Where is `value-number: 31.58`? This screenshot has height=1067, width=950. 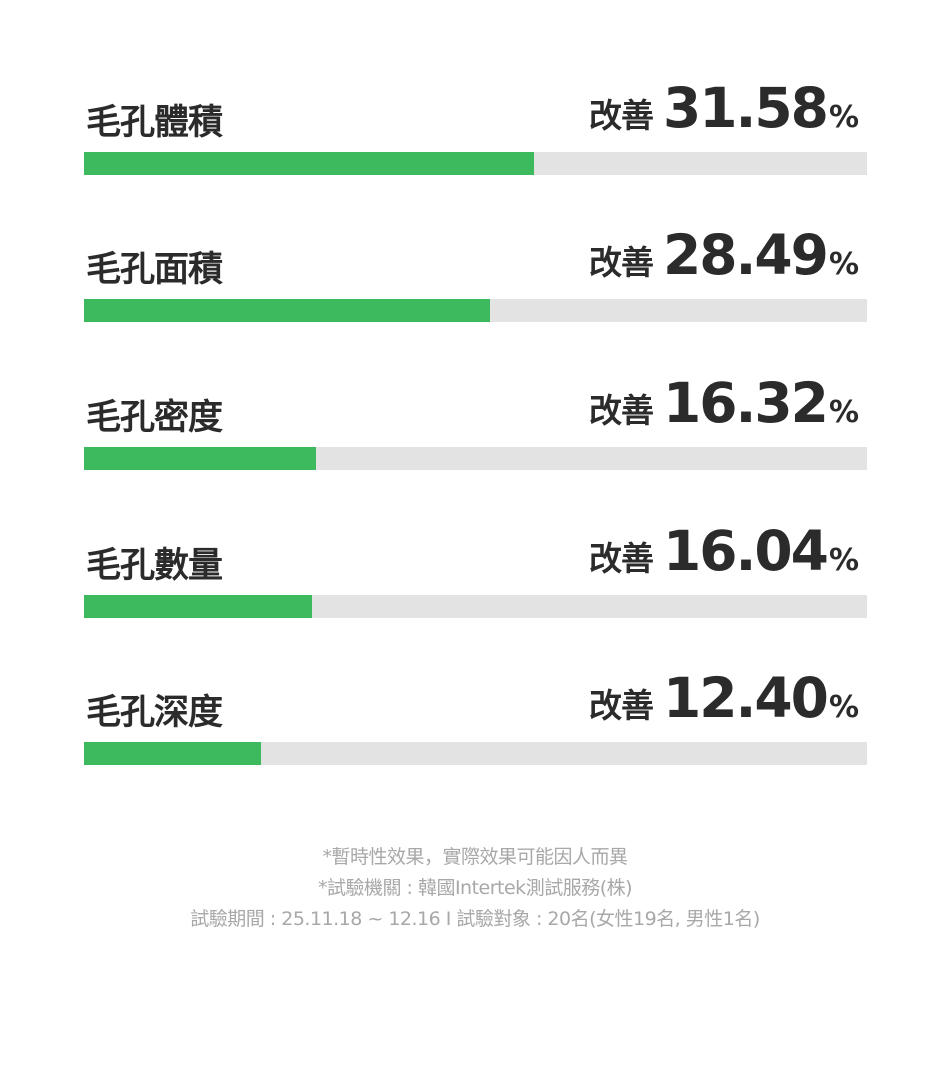
value-number: 31.58 is located at coordinates (745, 108).